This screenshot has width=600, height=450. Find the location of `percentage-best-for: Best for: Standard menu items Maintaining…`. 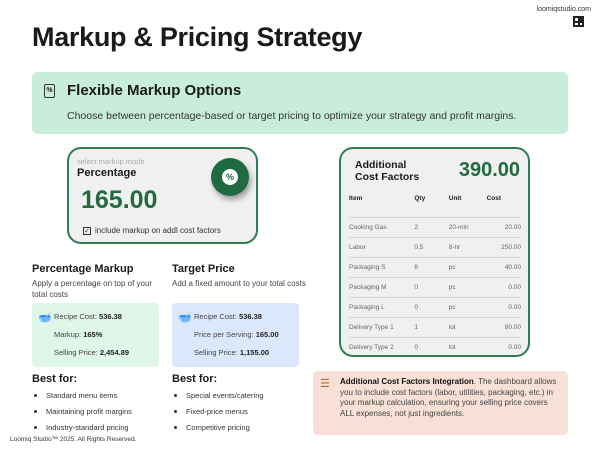

percentage-best-for: Best for: Standard menu items Maintaining… is located at coordinates (82, 406).